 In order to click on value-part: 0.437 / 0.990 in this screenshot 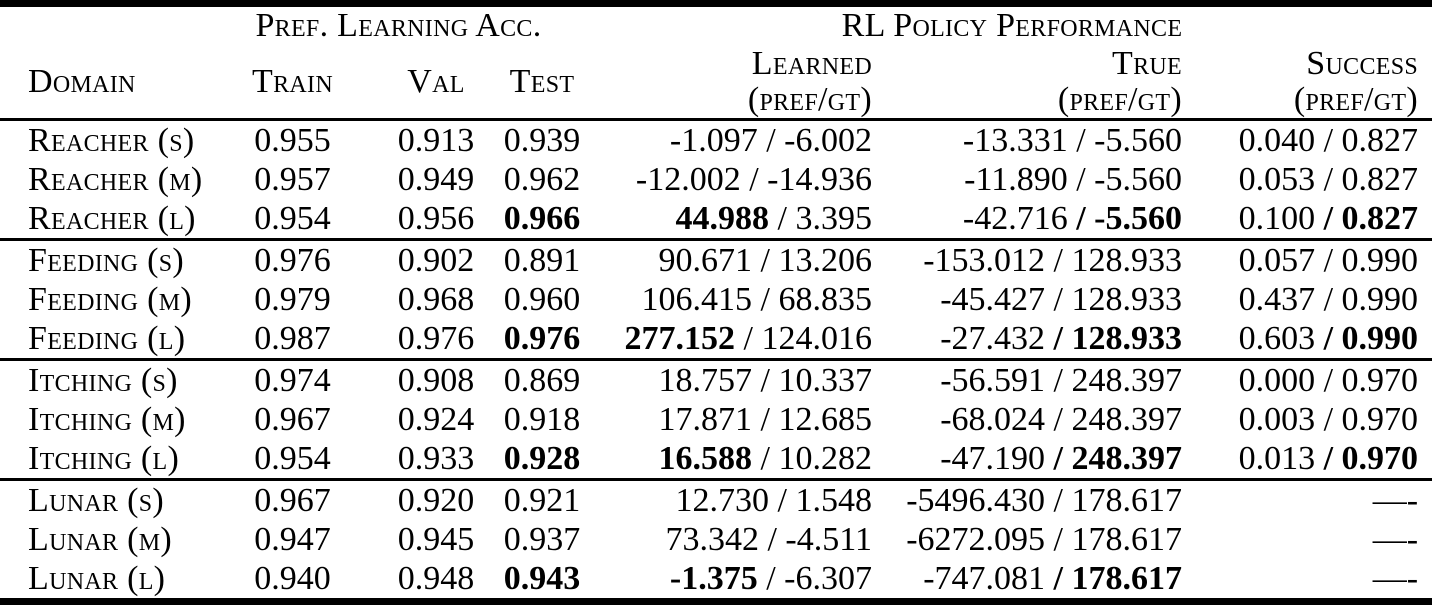, I will do `click(1328, 299)`.